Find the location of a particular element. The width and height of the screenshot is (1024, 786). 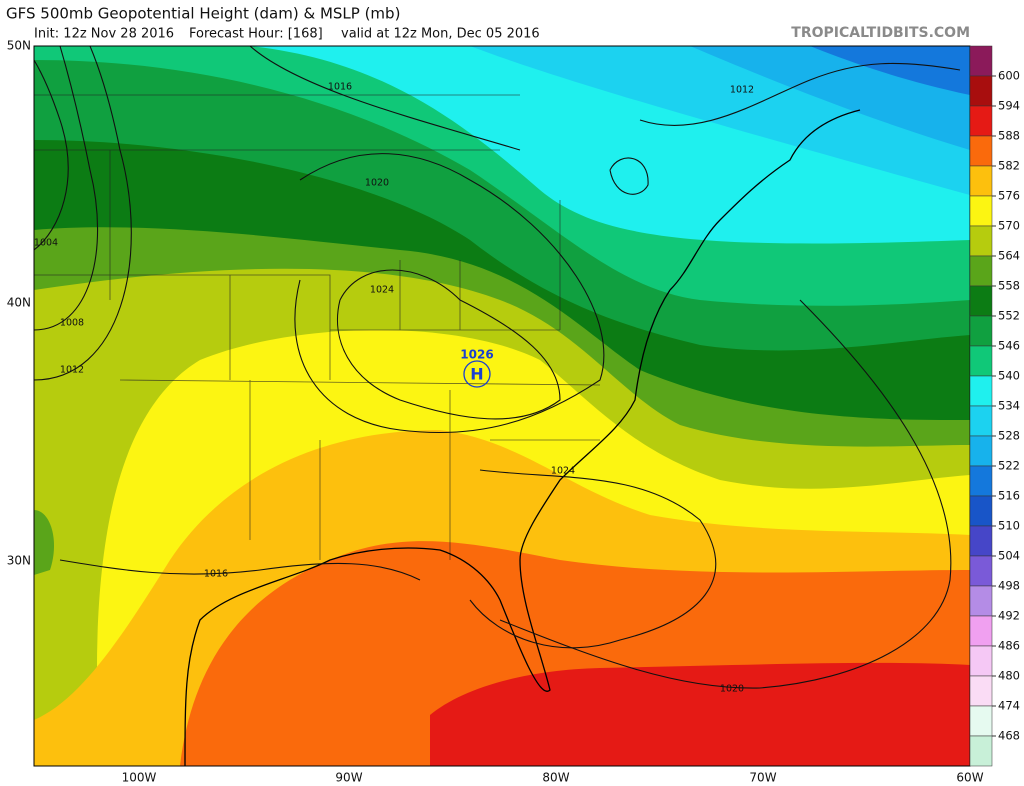

colorbar-label: 564 is located at coordinates (1009, 256).